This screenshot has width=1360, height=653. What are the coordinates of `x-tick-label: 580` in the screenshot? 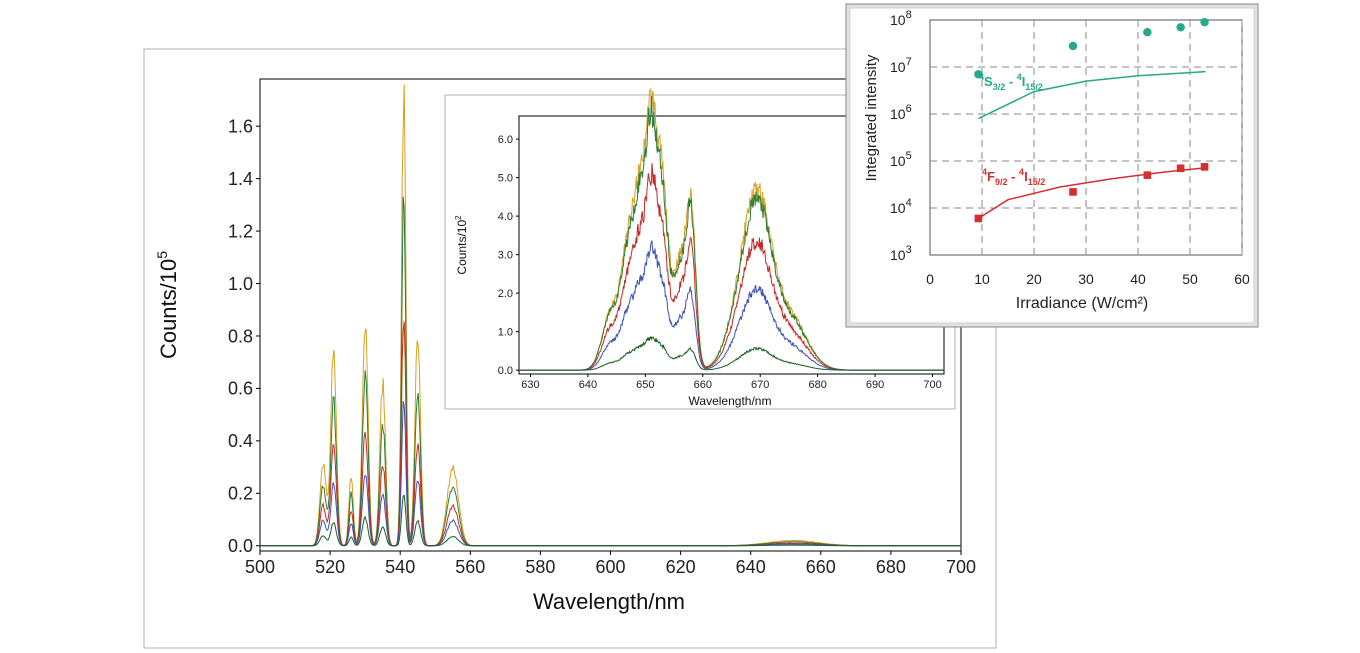 It's located at (540, 567).